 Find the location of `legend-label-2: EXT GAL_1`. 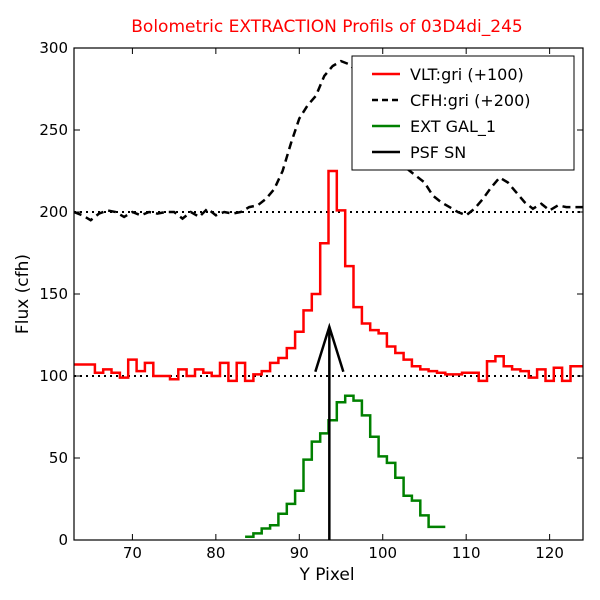

legend-label-2: EXT GAL_1 is located at coordinates (453, 127).